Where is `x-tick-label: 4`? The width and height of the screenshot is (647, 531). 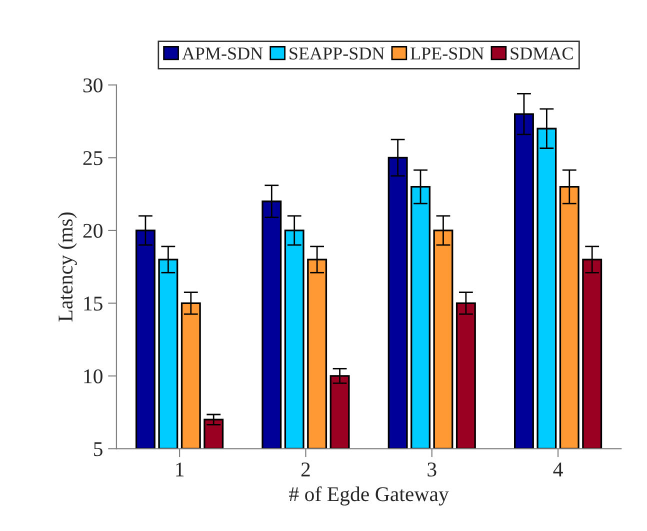 x-tick-label: 4 is located at coordinates (558, 469).